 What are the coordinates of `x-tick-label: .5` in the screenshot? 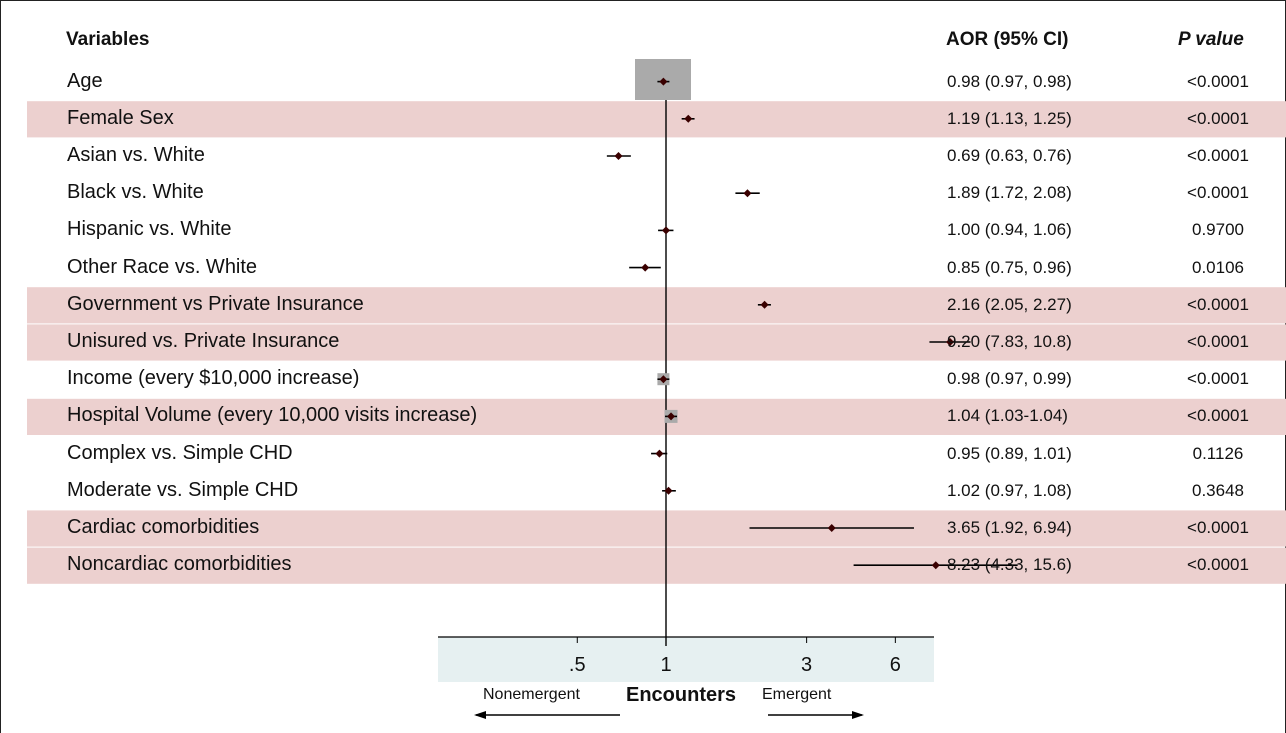 It's located at (577, 665).